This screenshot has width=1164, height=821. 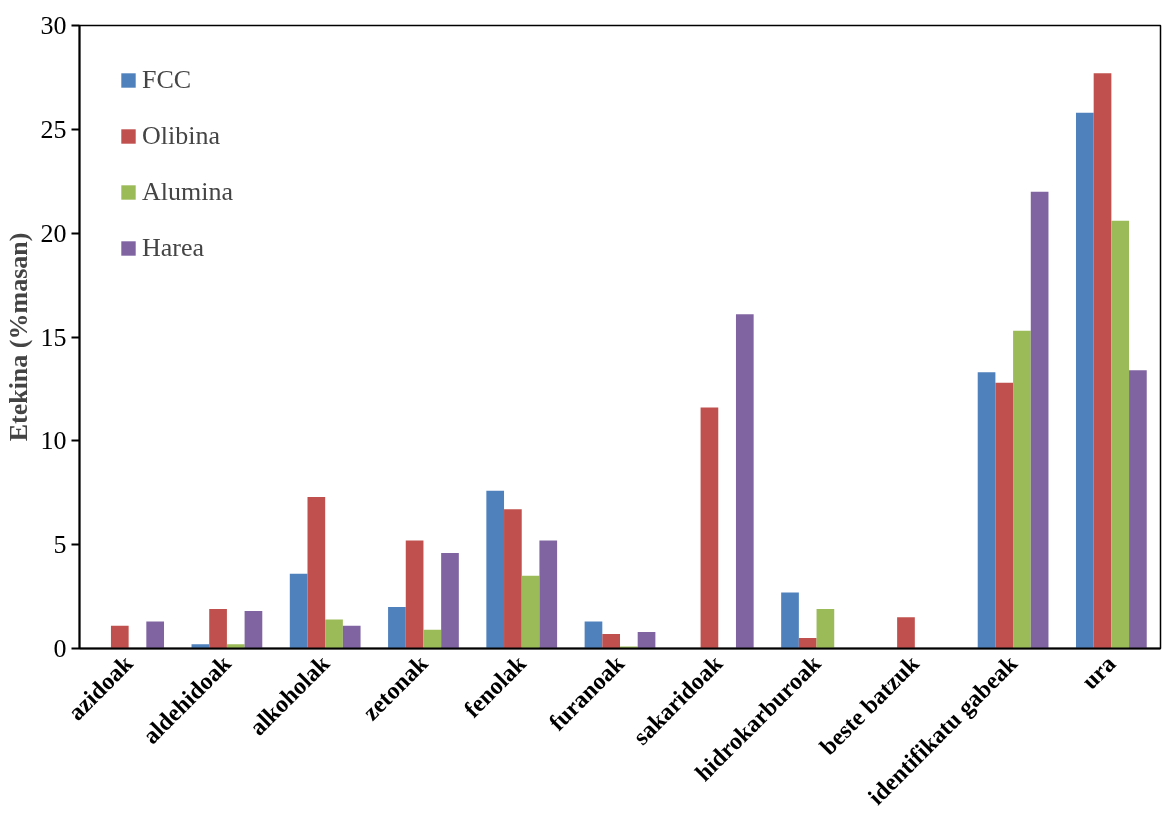 I want to click on y-tick-label: 15, so click(x=53, y=337).